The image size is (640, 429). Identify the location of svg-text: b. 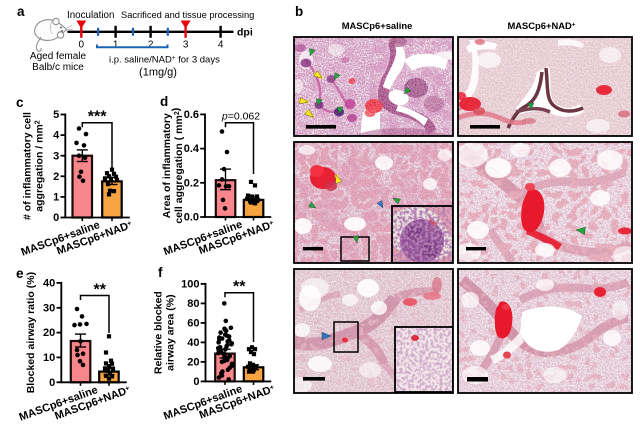
(299, 11).